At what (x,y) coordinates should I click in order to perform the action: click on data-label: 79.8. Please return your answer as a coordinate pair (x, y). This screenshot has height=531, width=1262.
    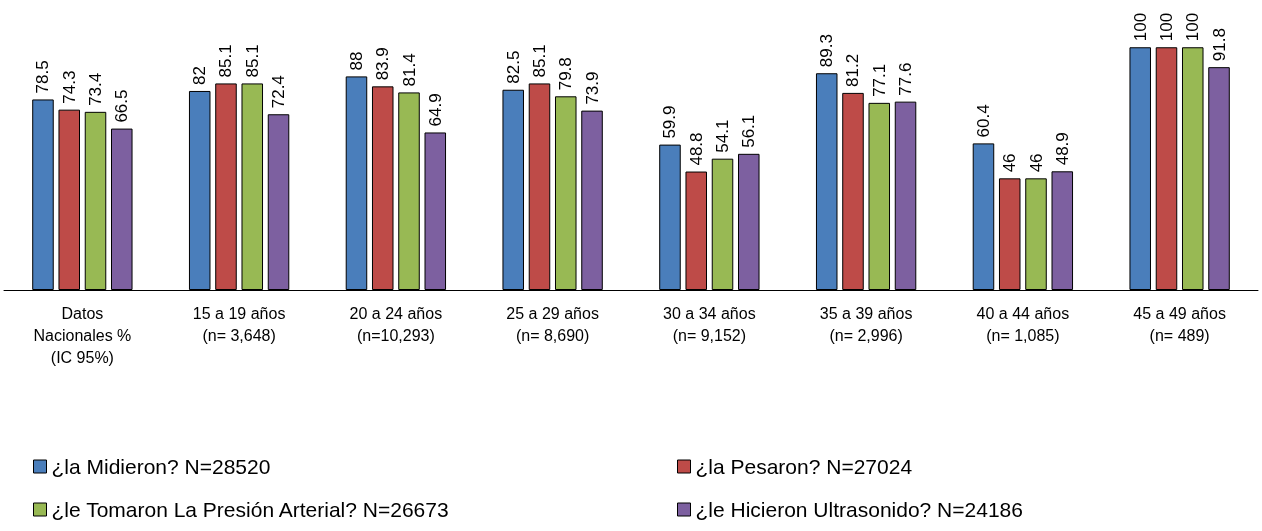
    Looking at the image, I should click on (566, 74).